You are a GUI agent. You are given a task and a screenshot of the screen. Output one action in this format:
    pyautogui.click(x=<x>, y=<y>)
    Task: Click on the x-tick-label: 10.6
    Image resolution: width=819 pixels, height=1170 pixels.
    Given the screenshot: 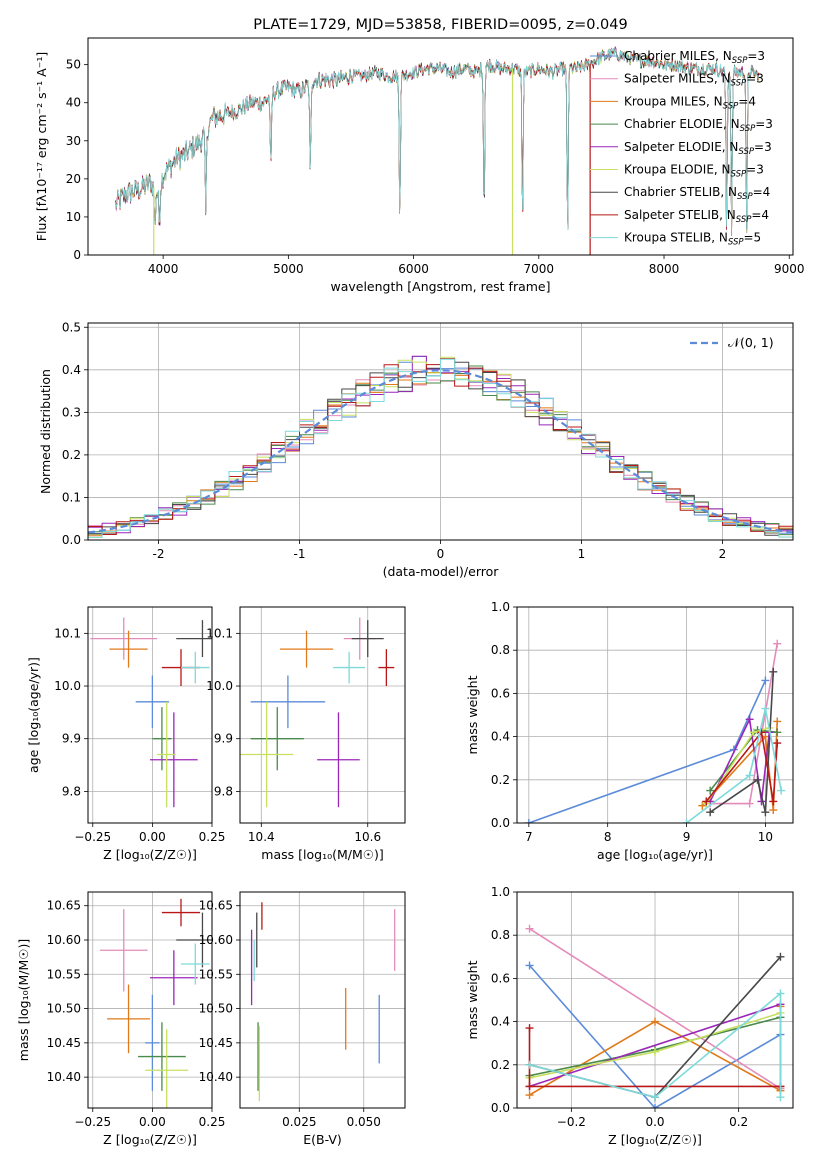 What is the action you would take?
    pyautogui.click(x=367, y=837)
    